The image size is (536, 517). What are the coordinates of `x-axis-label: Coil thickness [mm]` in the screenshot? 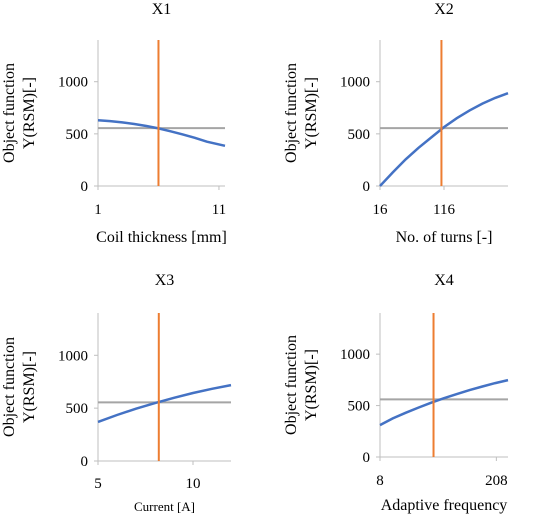 It's located at (161, 237).